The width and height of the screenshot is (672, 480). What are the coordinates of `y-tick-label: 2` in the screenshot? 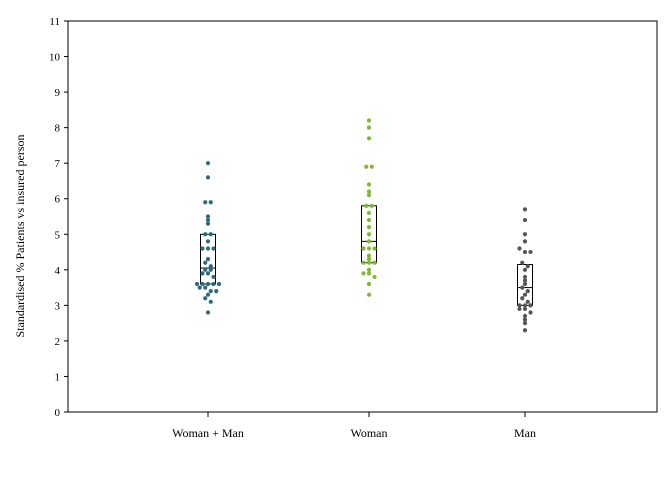 It's located at (58, 342).